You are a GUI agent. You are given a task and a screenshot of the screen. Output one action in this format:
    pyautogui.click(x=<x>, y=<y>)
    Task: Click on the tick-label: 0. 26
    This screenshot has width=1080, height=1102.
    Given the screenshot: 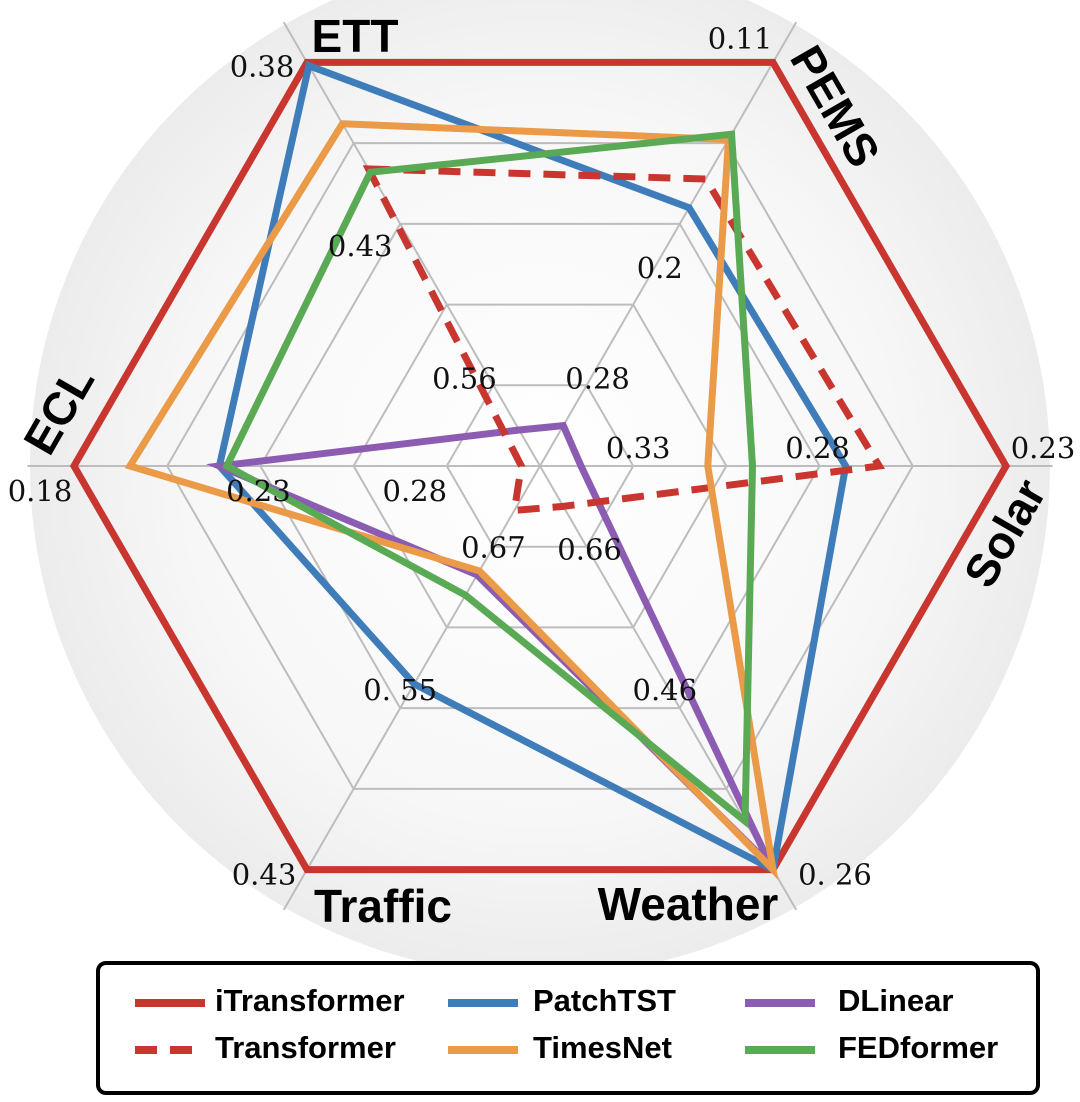 What is the action you would take?
    pyautogui.click(x=835, y=875)
    